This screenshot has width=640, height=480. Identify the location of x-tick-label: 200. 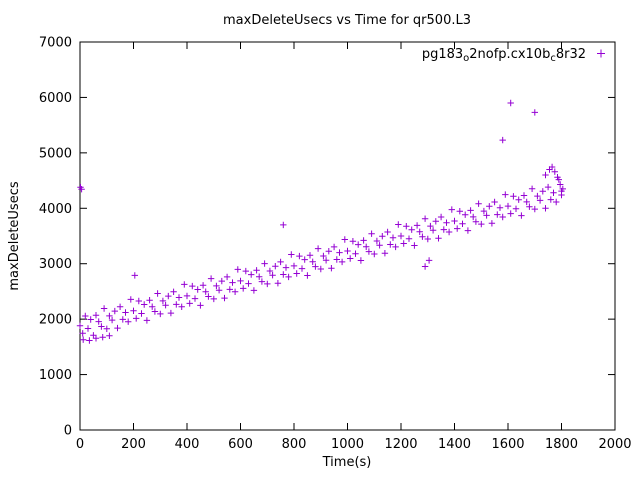
(133, 444).